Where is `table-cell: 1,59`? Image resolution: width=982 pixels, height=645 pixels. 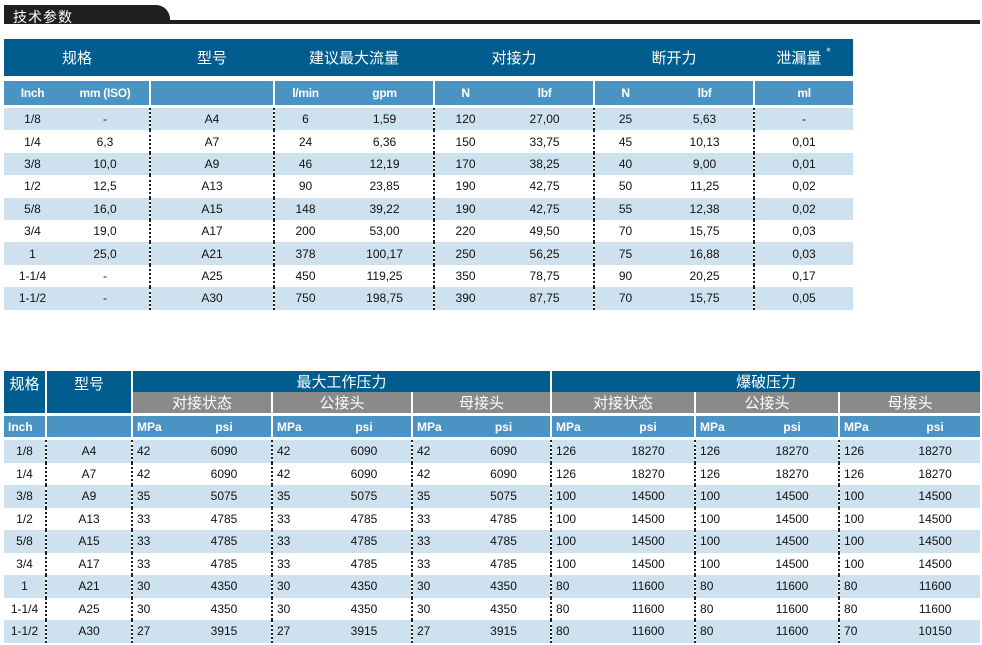 table-cell: 1,59 is located at coordinates (385, 119).